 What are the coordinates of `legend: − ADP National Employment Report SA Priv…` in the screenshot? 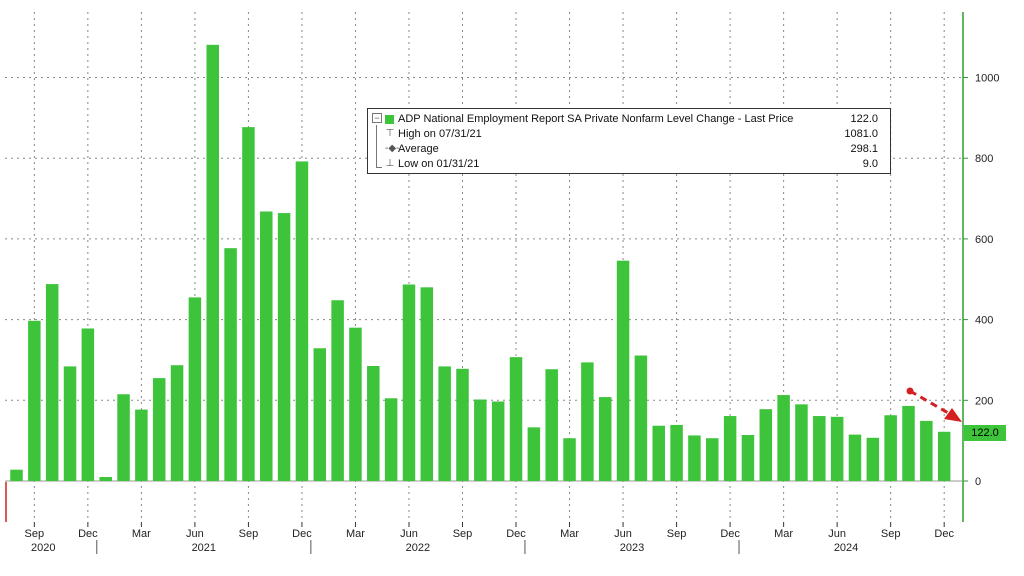 It's located at (629, 141).